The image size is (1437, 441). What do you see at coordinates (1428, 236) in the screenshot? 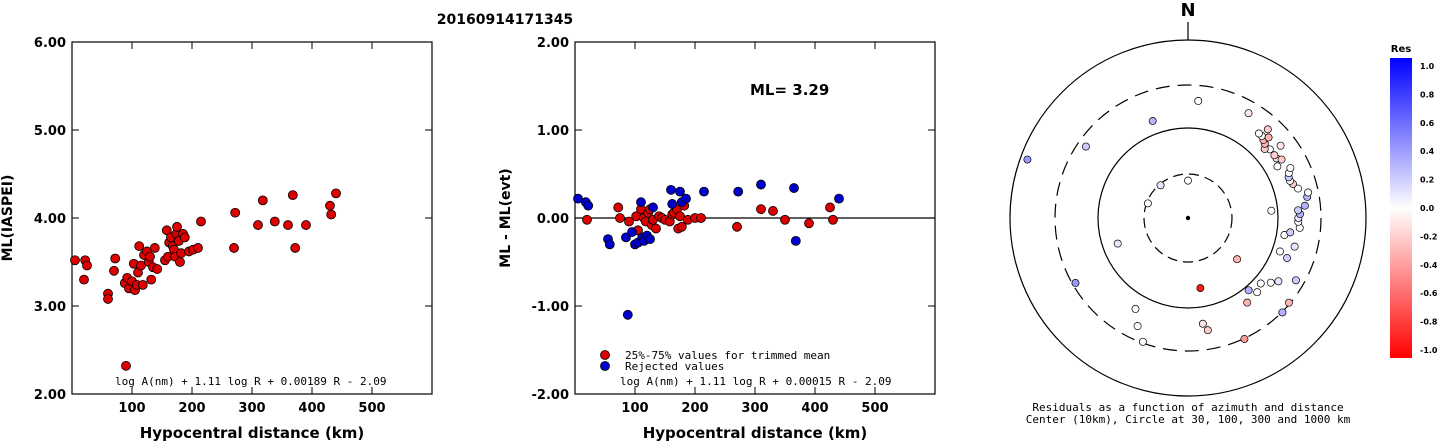
I see `colorbar-tick-label: -0.2` at bounding box center [1428, 236].